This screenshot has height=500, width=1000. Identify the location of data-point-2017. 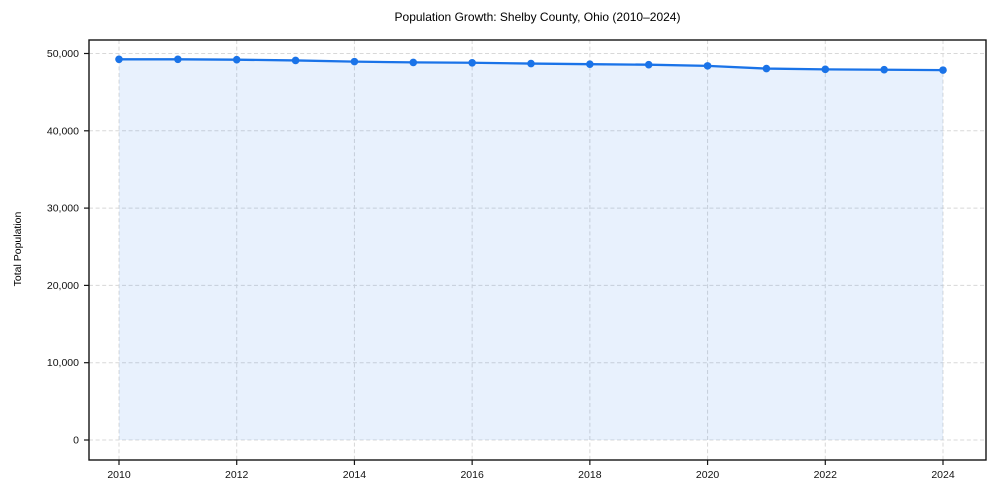
(531, 63).